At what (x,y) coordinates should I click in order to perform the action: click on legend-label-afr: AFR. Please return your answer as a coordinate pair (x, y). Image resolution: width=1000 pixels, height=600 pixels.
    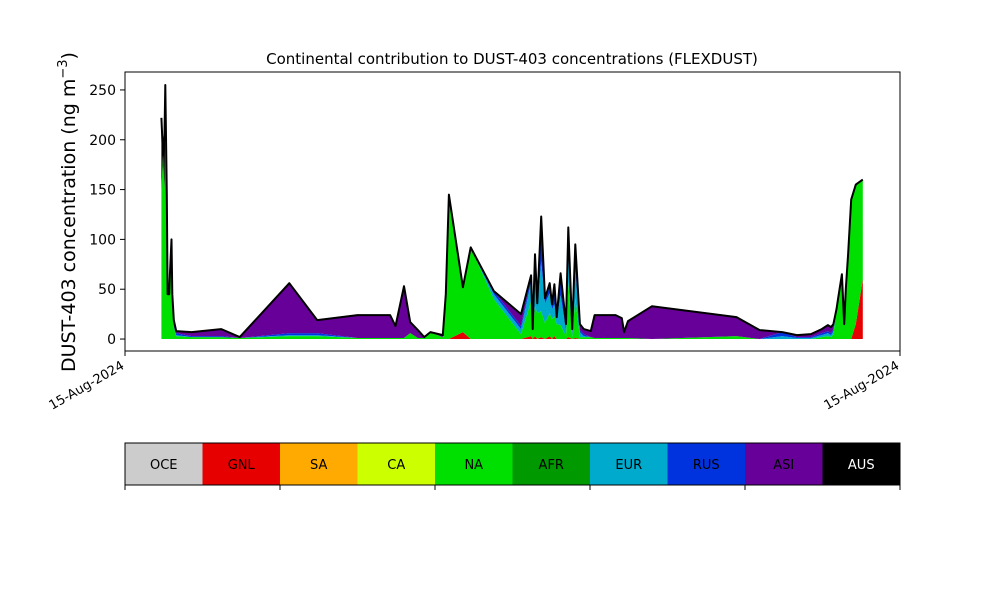
    Looking at the image, I should click on (551, 465).